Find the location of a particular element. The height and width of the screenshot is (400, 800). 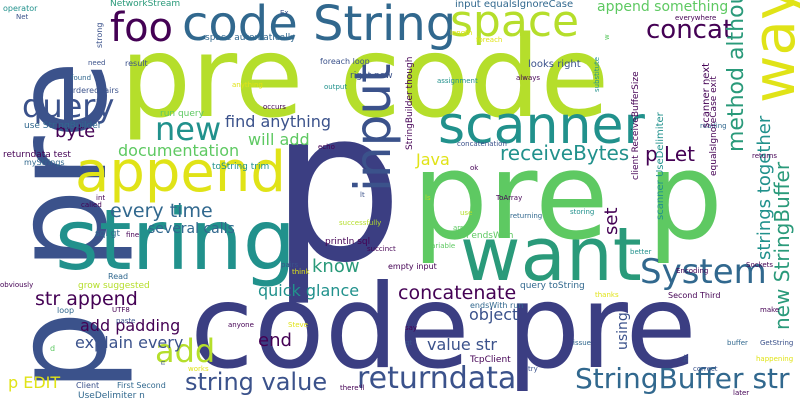

word: query is located at coordinates (68, 106).